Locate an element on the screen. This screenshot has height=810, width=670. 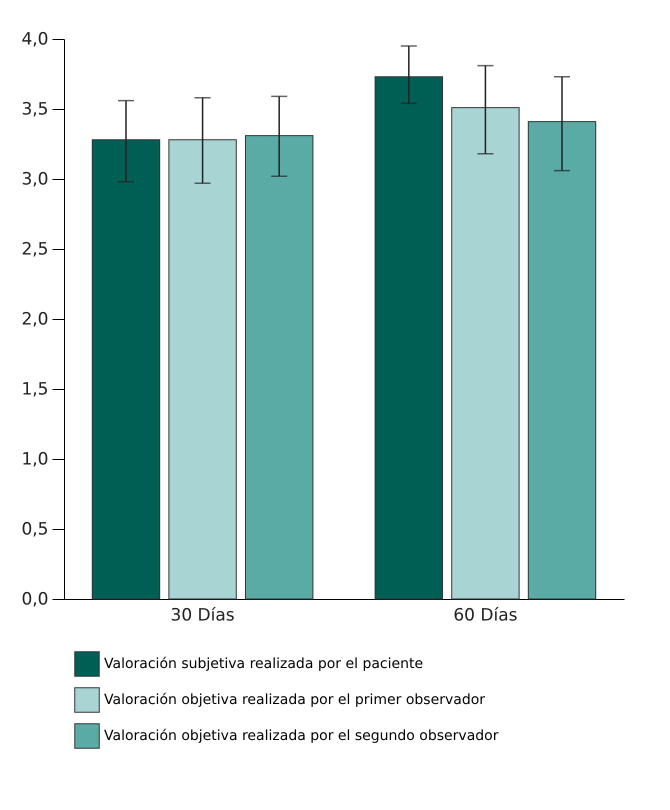
y-tick-label: 2,5 is located at coordinates (34, 250).